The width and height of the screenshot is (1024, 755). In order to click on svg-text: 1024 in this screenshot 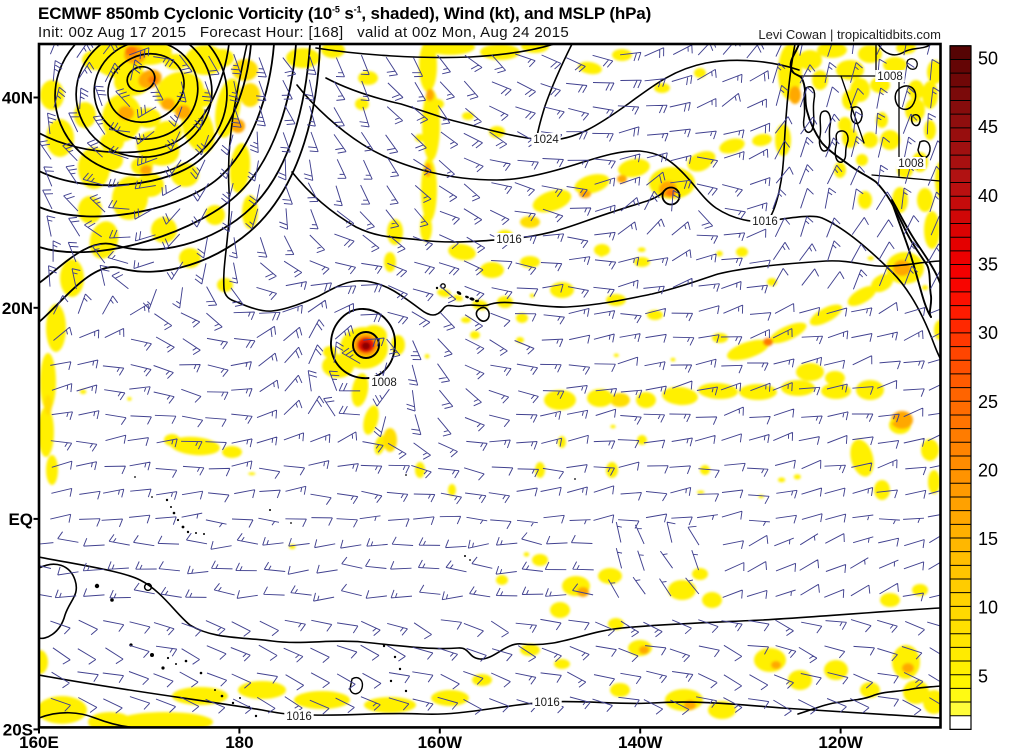, I will do `click(546, 140)`.